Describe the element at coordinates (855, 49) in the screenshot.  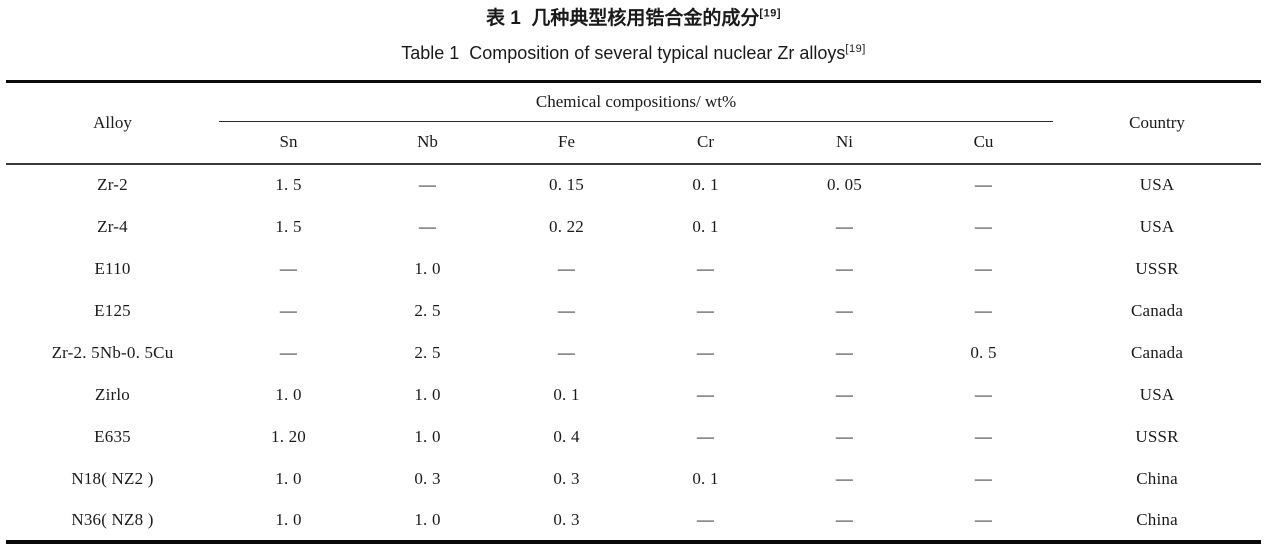
I see `reference-marker-en: [19]` at that location.